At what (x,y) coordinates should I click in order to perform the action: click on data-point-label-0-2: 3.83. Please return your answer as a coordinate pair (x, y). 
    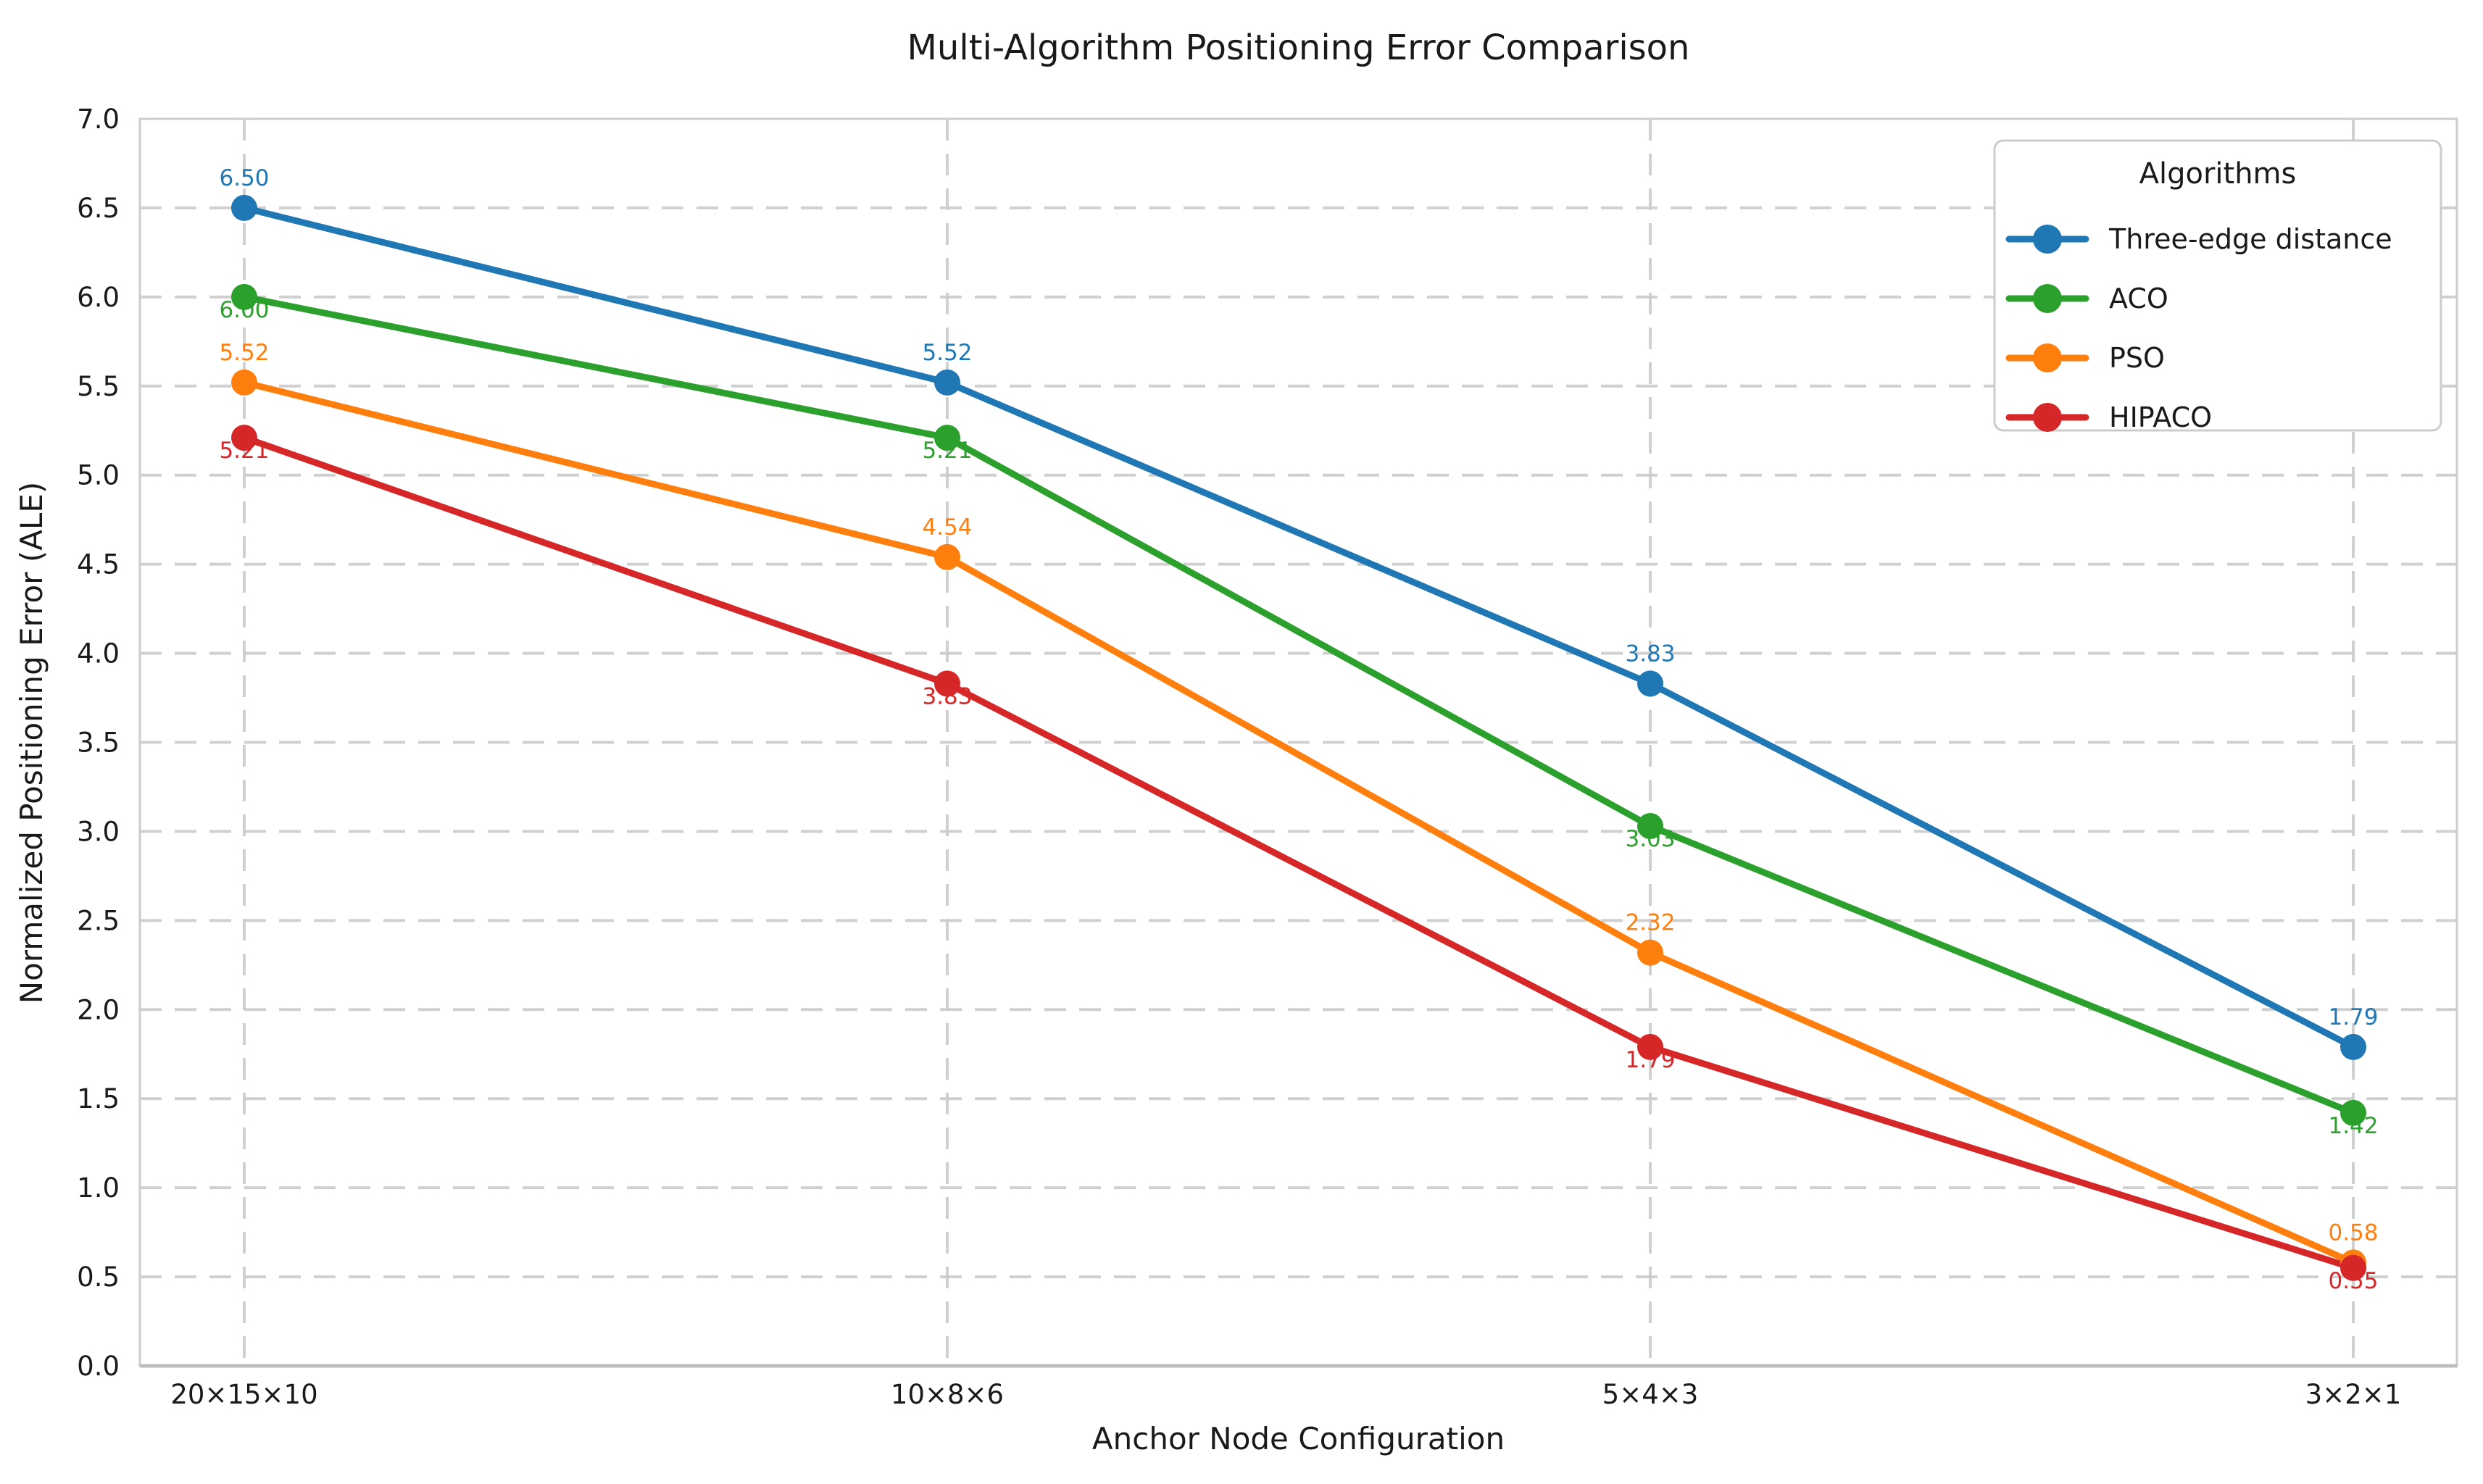
    Looking at the image, I should click on (1650, 654).